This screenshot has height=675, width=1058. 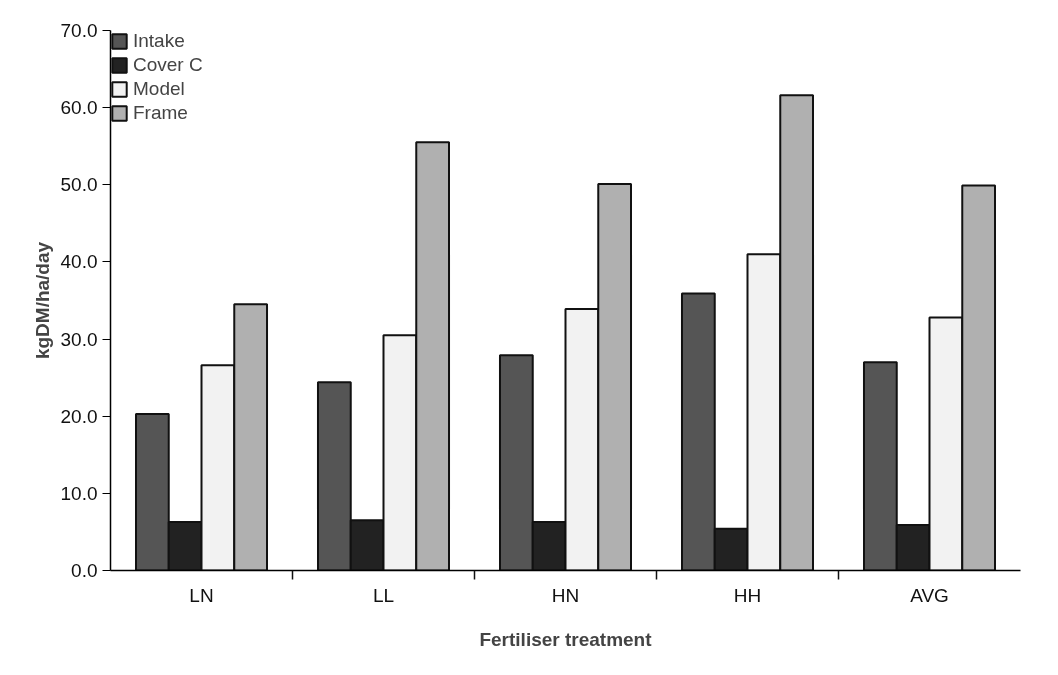 What do you see at coordinates (168, 65) in the screenshot?
I see `legend-label: Cover C` at bounding box center [168, 65].